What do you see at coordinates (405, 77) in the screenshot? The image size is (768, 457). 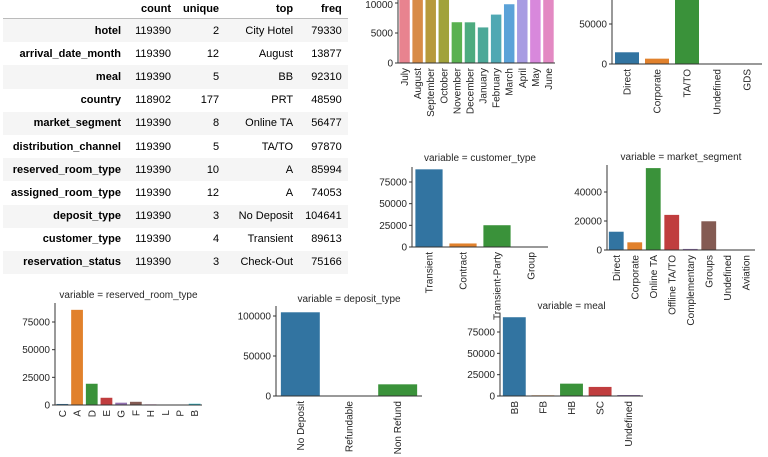 I see `category-label: July` at bounding box center [405, 77].